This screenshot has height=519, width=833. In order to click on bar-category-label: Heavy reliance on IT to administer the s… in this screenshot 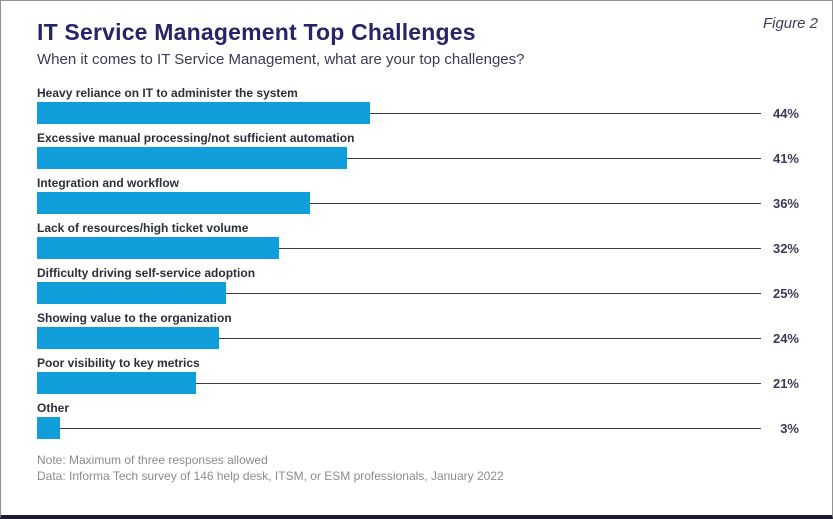, I will do `click(167, 93)`.